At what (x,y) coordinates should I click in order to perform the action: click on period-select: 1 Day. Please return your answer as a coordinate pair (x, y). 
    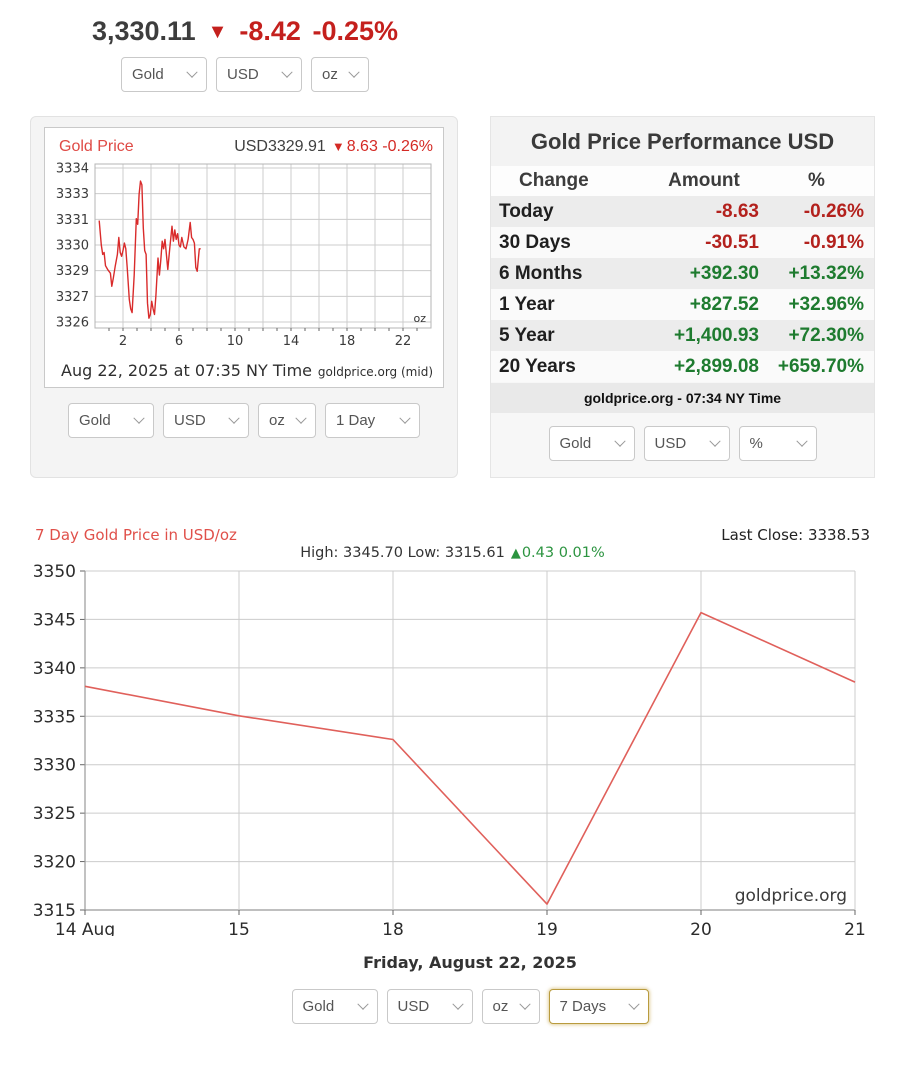
    Looking at the image, I should click on (372, 420).